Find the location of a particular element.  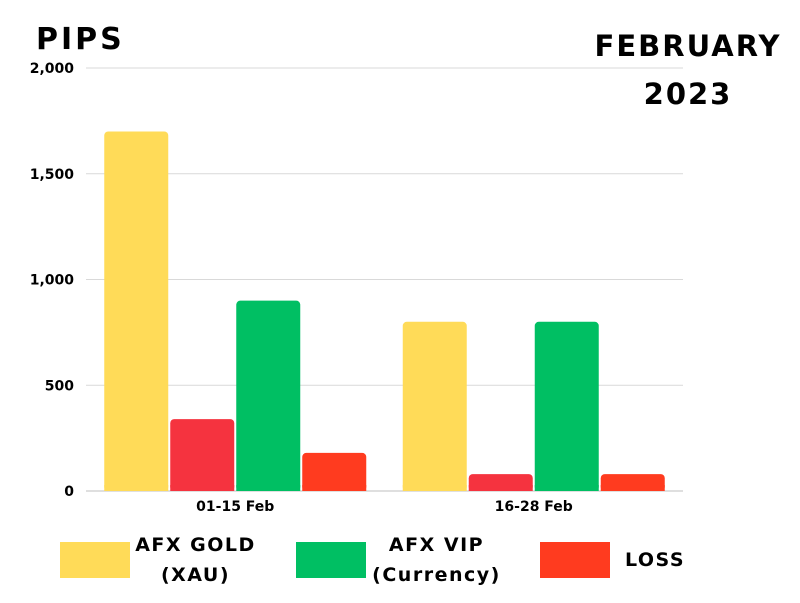

legend-label-gold: AFX GOLD (XAU) is located at coordinates (195, 560).